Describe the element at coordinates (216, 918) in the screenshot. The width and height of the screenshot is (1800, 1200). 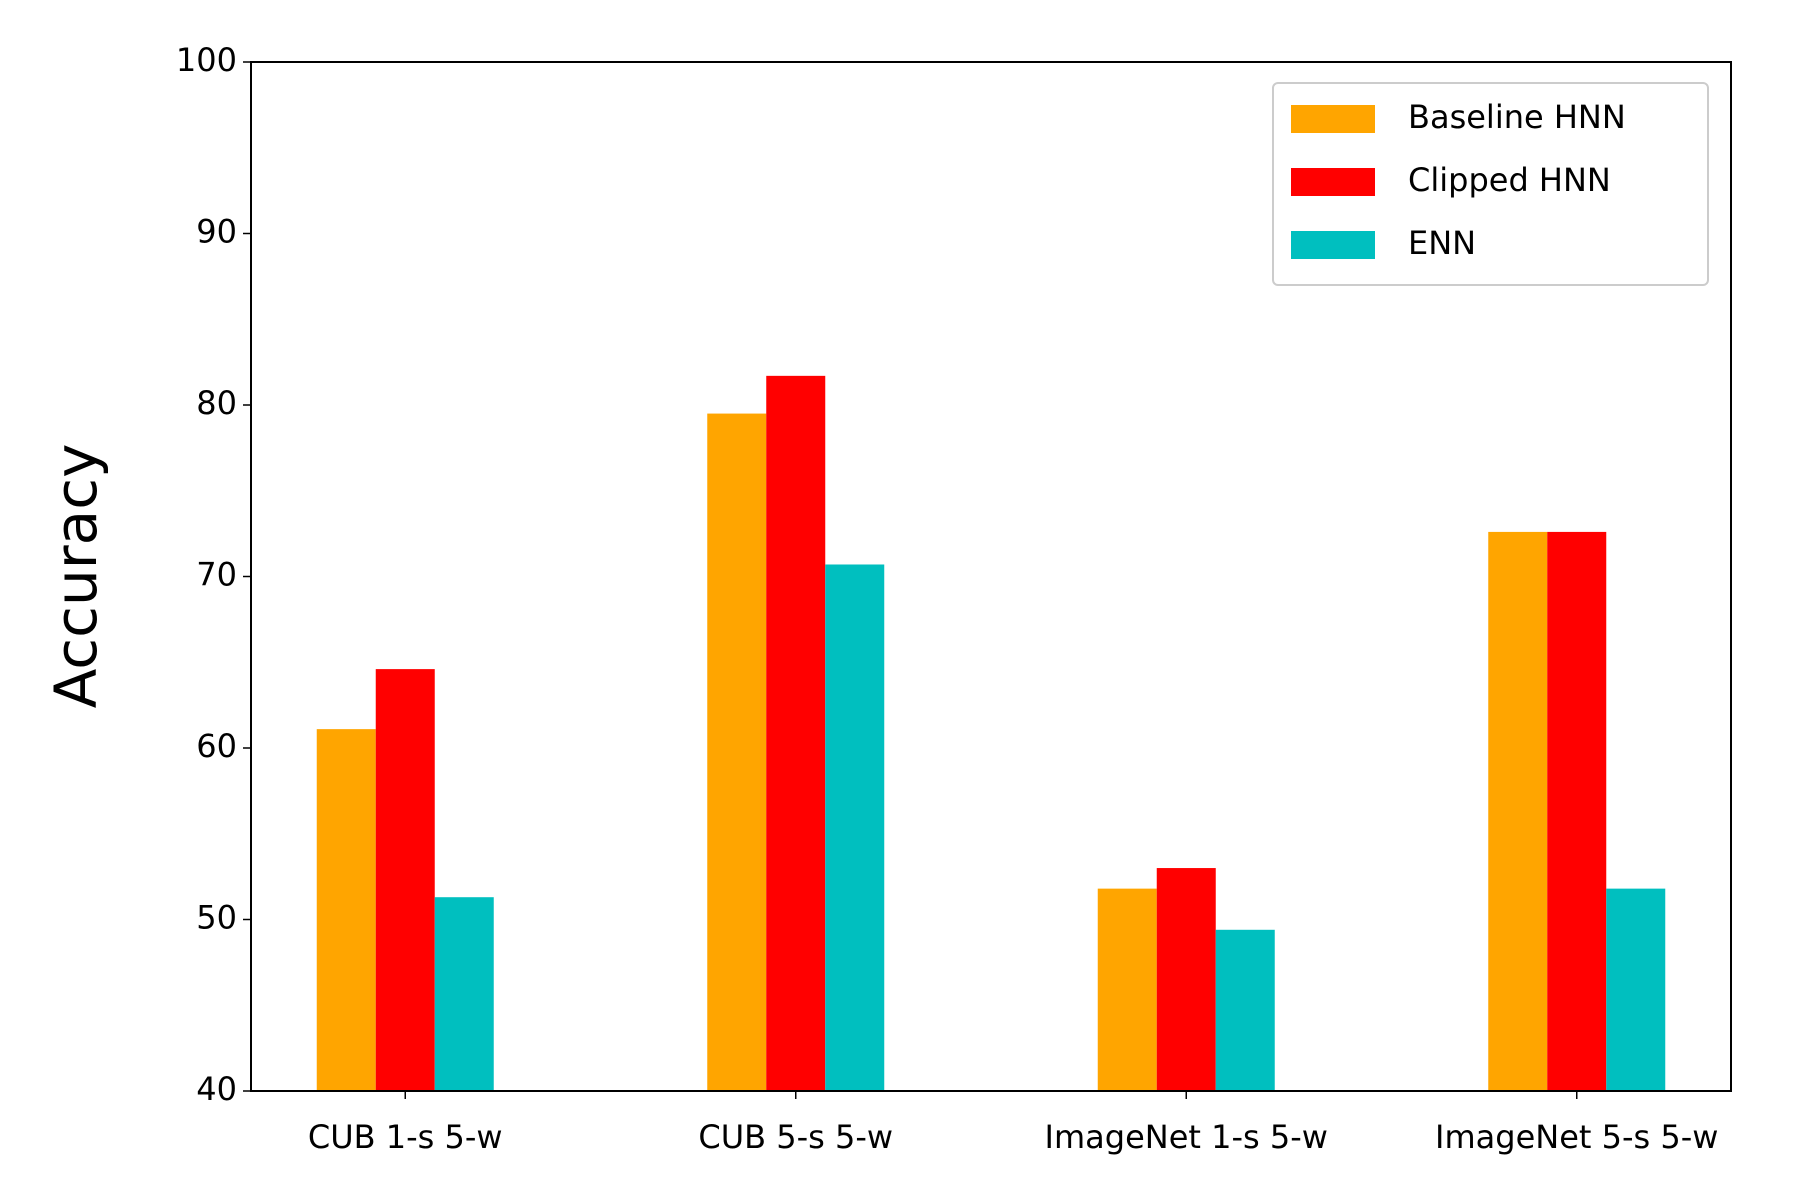
I see `y-tick-label: 50` at that location.